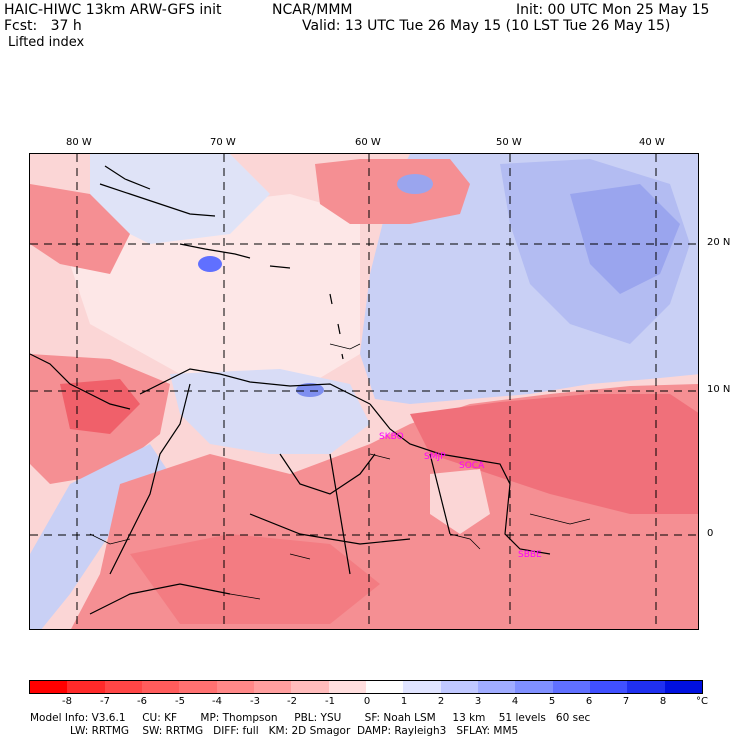 This screenshot has width=740, height=740. I want to click on station-label: SBBE, so click(530, 555).